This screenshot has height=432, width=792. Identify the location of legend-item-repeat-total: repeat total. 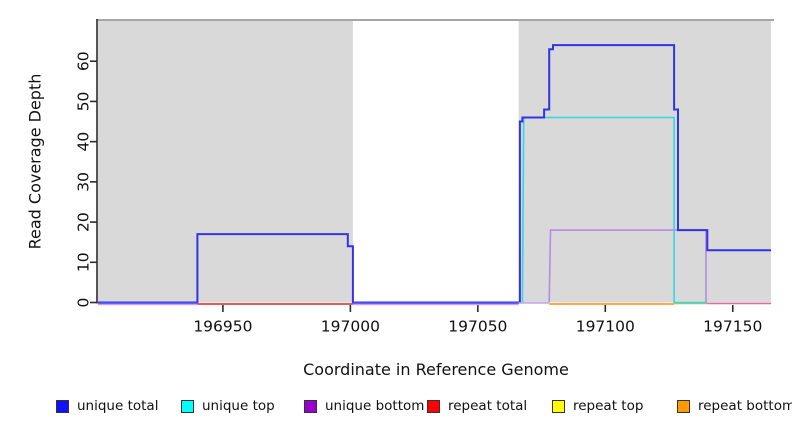
(477, 406).